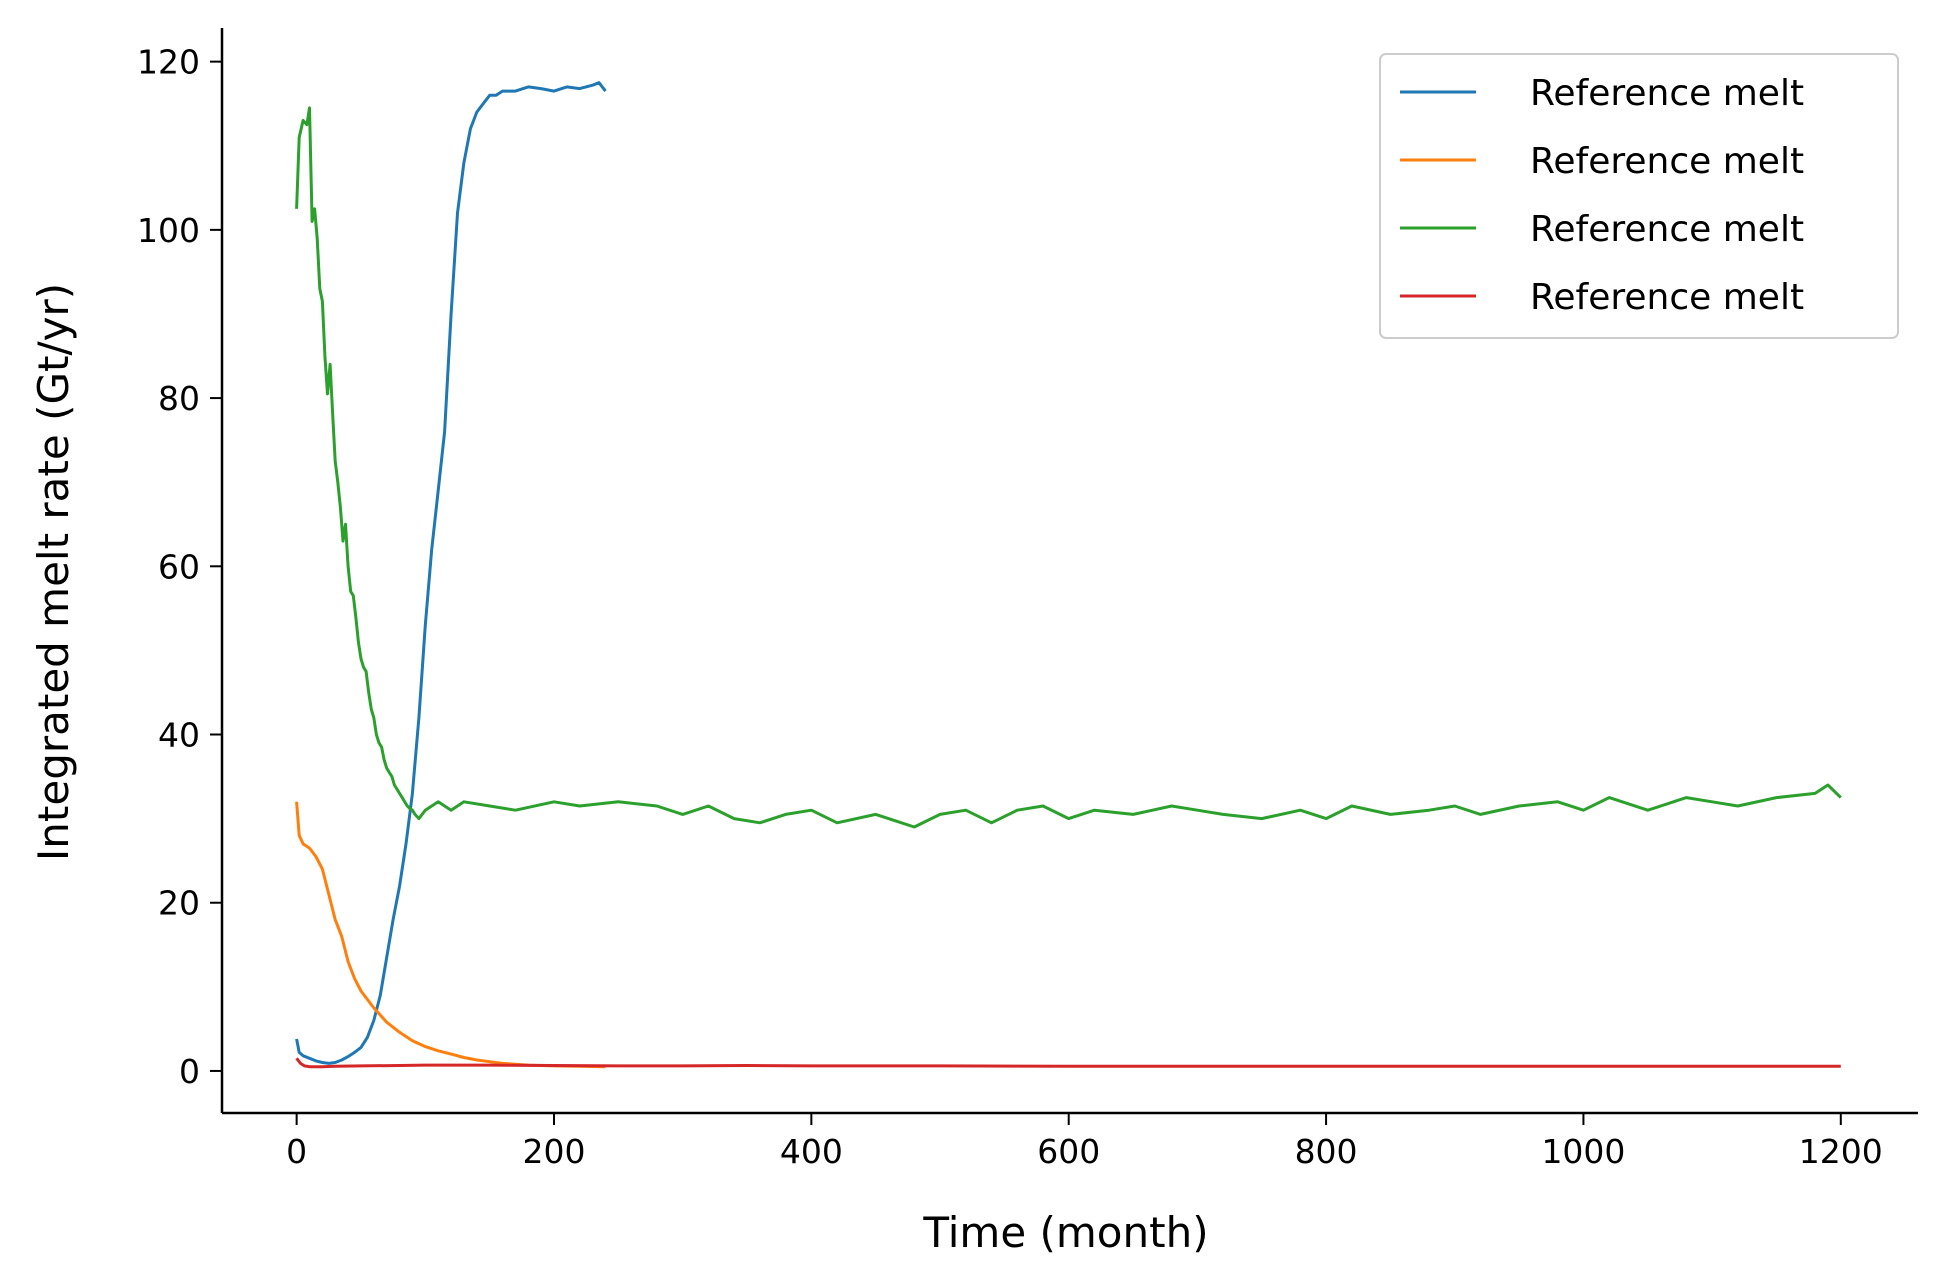  Describe the element at coordinates (189, 1071) in the screenshot. I see `y-tick-label: 0` at that location.